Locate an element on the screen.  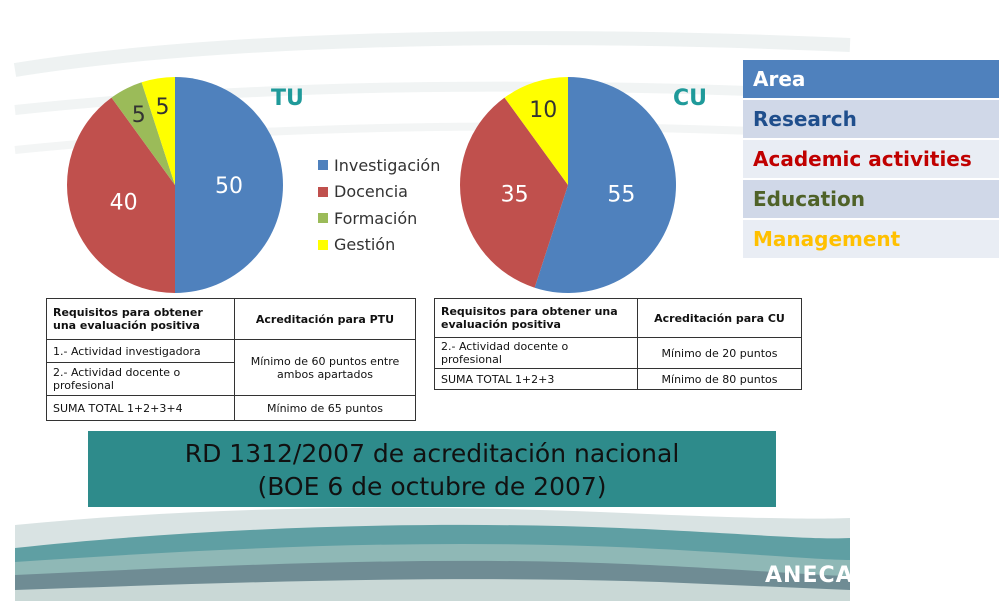
data-label: 10 is located at coordinates (543, 110).